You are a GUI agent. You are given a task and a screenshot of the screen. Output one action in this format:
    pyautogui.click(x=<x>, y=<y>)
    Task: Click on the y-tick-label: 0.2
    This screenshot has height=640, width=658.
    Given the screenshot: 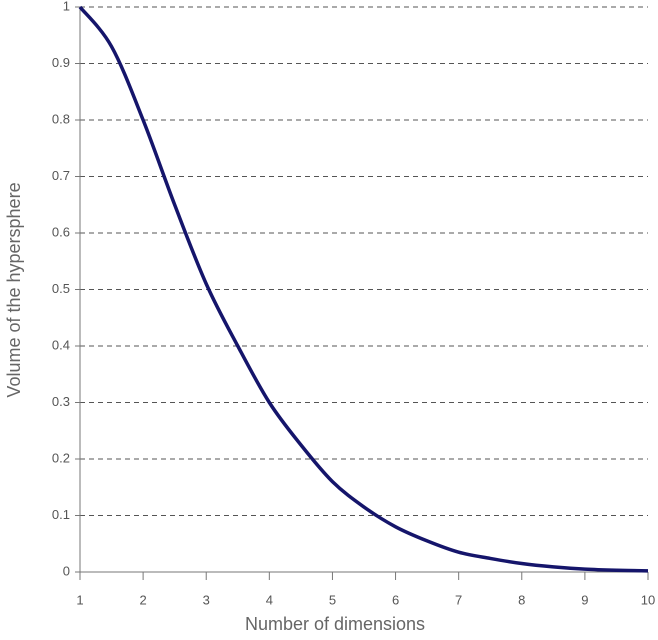 What is the action you would take?
    pyautogui.click(x=61, y=457)
    